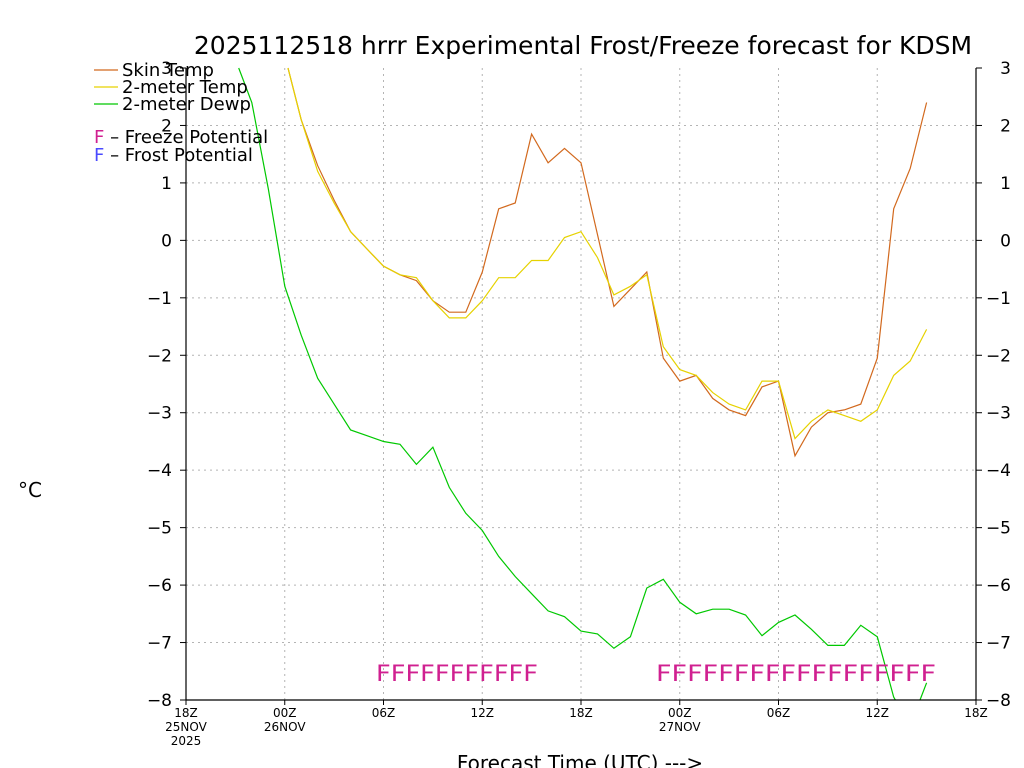 Image resolution: width=1024 pixels, height=768 pixels. Describe the element at coordinates (680, 727) in the screenshot. I see `x-tick-date: 27NOV` at that location.